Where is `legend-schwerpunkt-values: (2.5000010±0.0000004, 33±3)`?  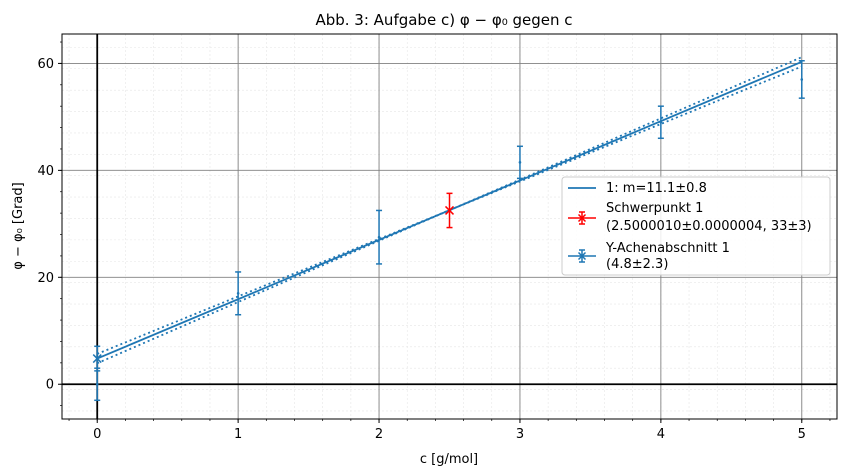 legend-schwerpunkt-values: (2.5000010±0.0000004, 33±3) is located at coordinates (709, 226).